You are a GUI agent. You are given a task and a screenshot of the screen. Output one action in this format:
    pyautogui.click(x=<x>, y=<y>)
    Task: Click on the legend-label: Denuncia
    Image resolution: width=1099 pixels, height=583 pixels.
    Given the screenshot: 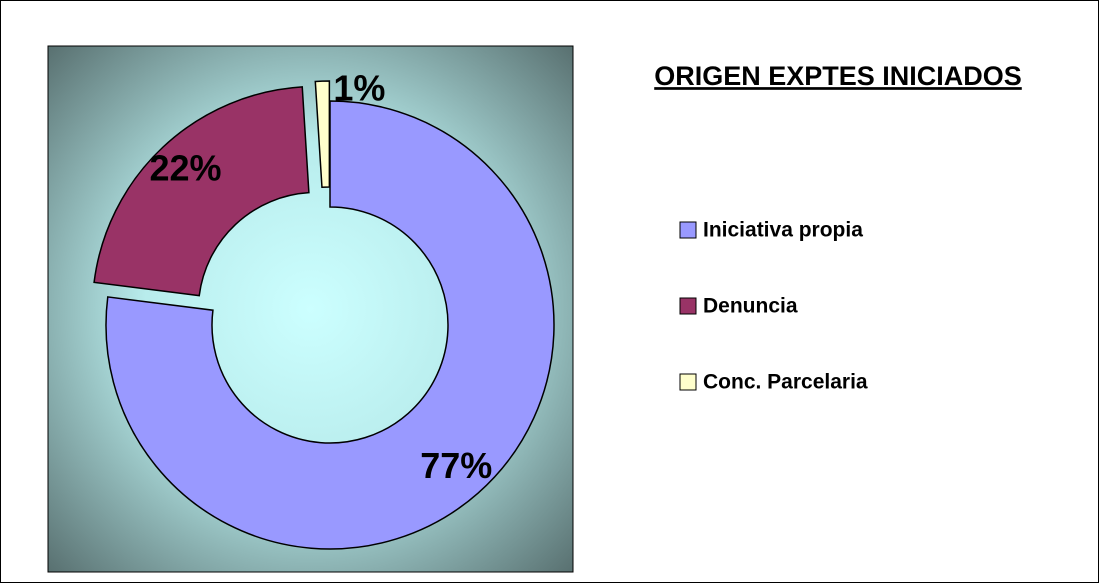 What is the action you would take?
    pyautogui.click(x=750, y=306)
    